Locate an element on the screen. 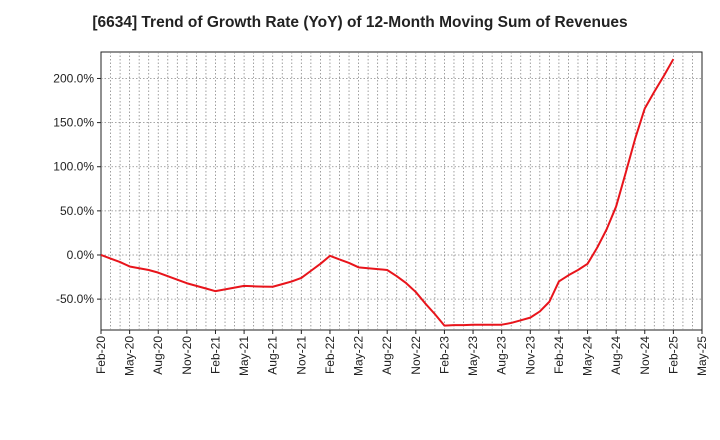  x-tick-label: Feb-25 is located at coordinates (673, 355).